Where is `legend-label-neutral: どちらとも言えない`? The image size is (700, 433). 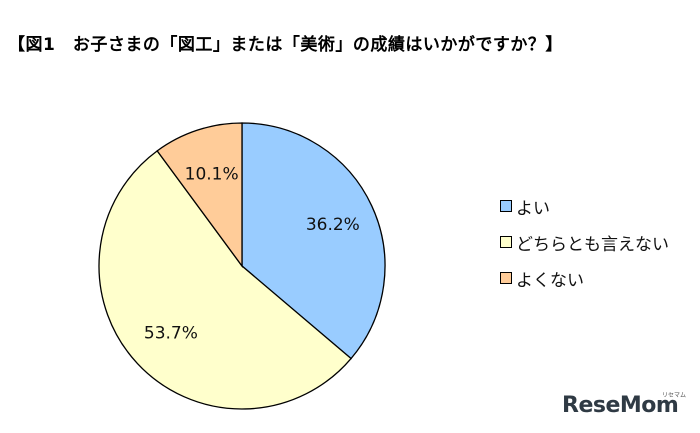 legend-label-neutral: どちらとも言えない is located at coordinates (592, 244).